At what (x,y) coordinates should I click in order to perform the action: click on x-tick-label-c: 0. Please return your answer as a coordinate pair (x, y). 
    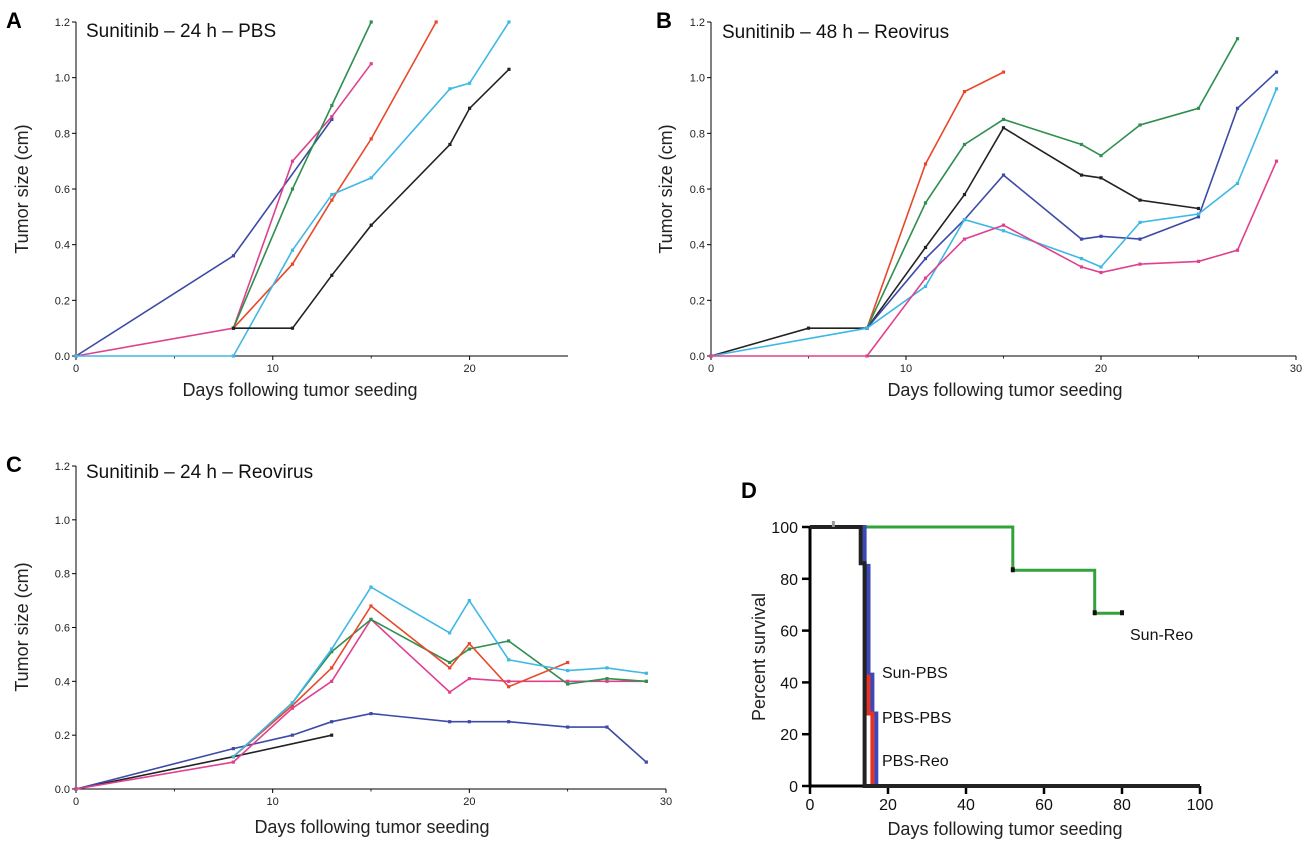
    Looking at the image, I should click on (76, 802).